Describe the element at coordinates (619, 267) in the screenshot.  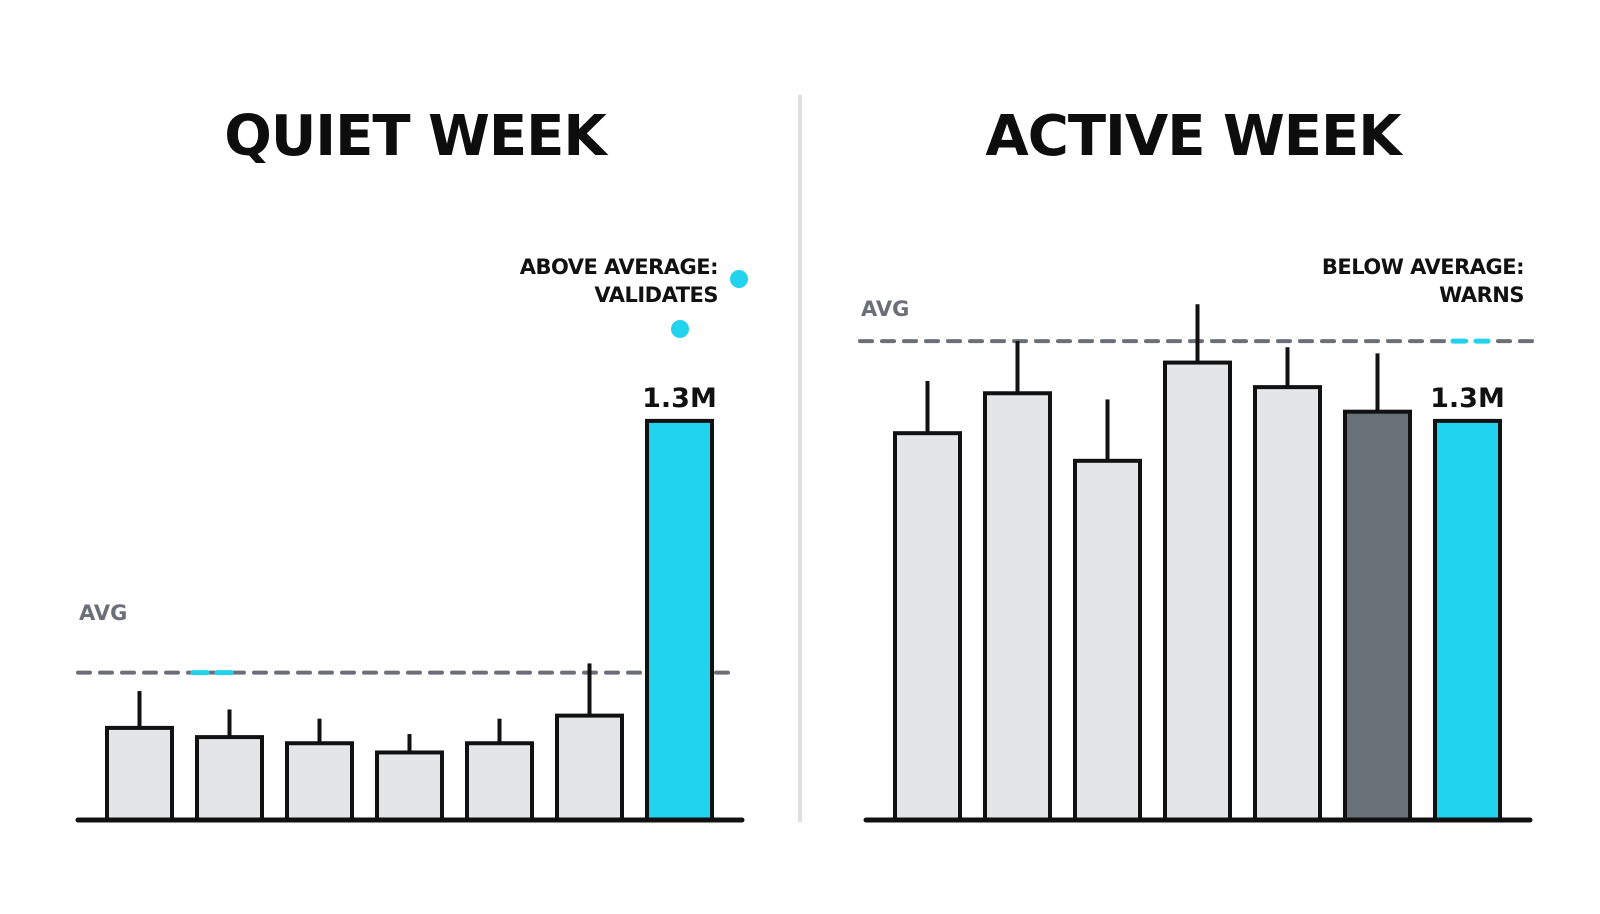
I see `above-average-note-line1: ABOVE AVERAGE:` at that location.